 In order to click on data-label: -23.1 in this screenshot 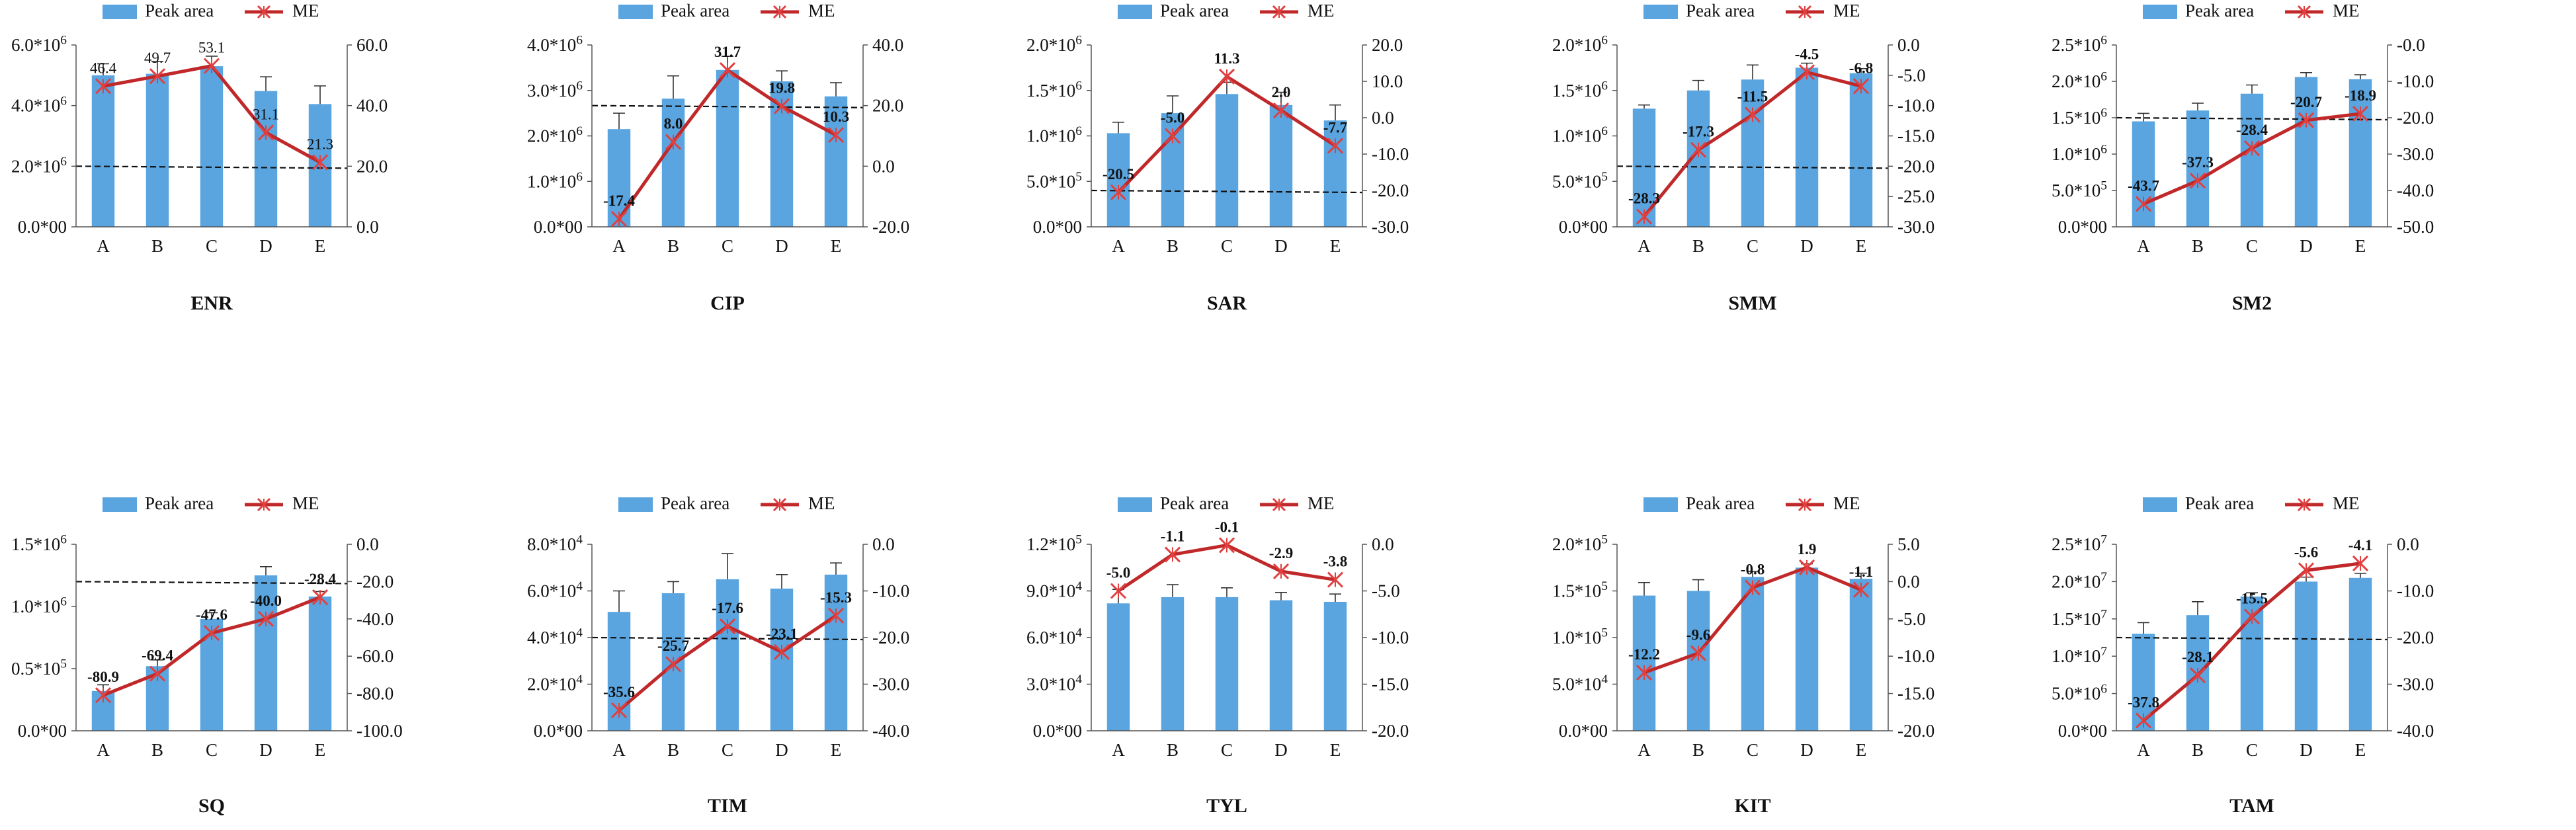, I will do `click(782, 634)`.